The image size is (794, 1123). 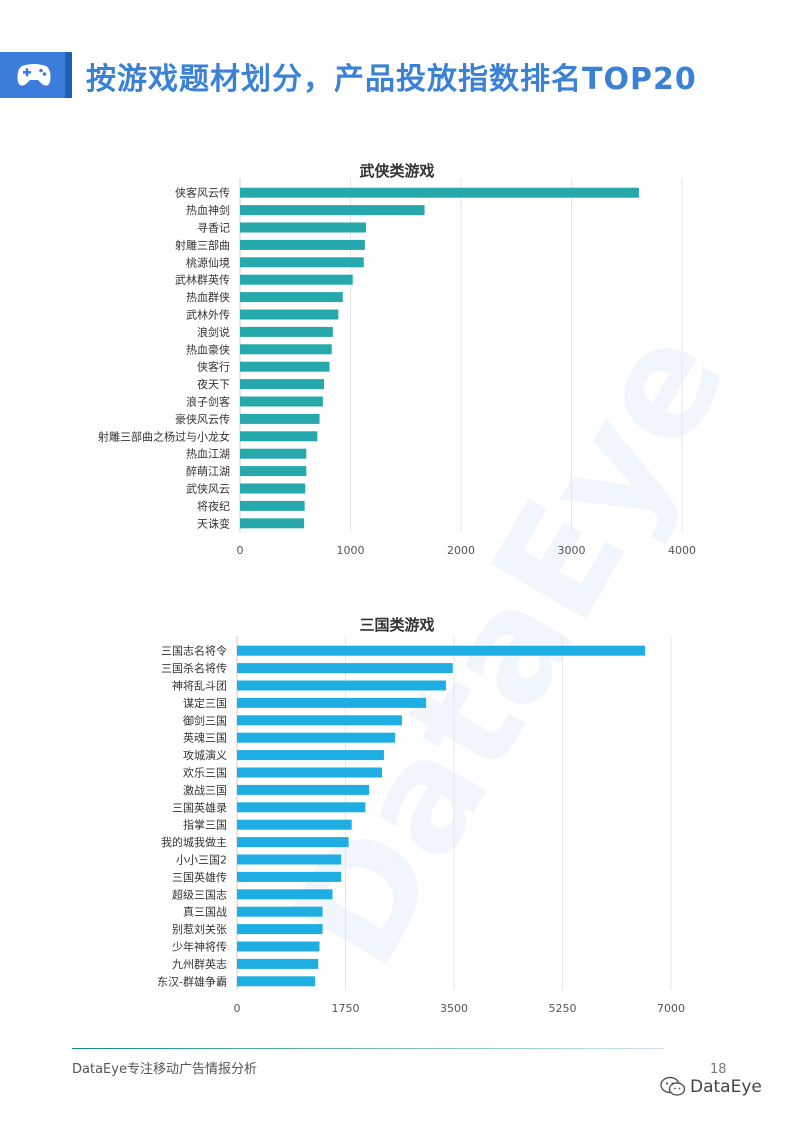 I want to click on category-label: 寻香记, so click(x=213, y=228).